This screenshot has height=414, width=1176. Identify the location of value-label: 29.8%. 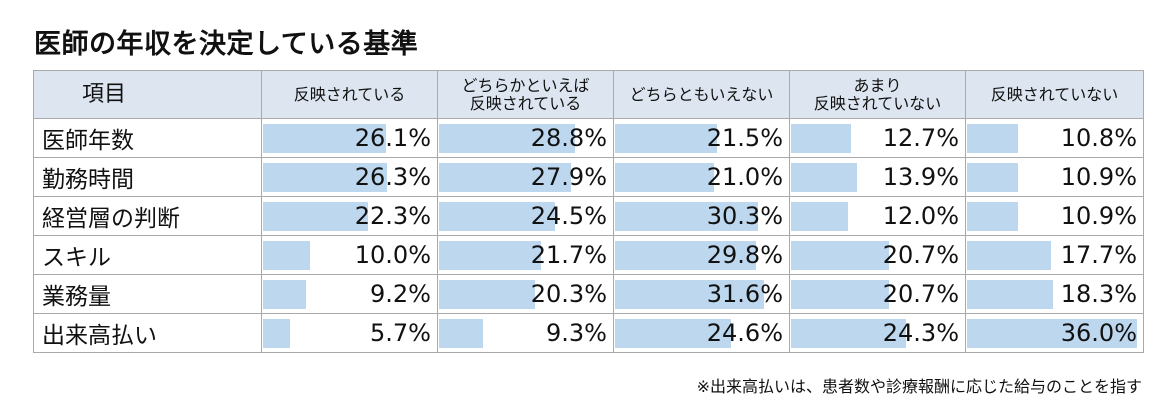
(744, 255).